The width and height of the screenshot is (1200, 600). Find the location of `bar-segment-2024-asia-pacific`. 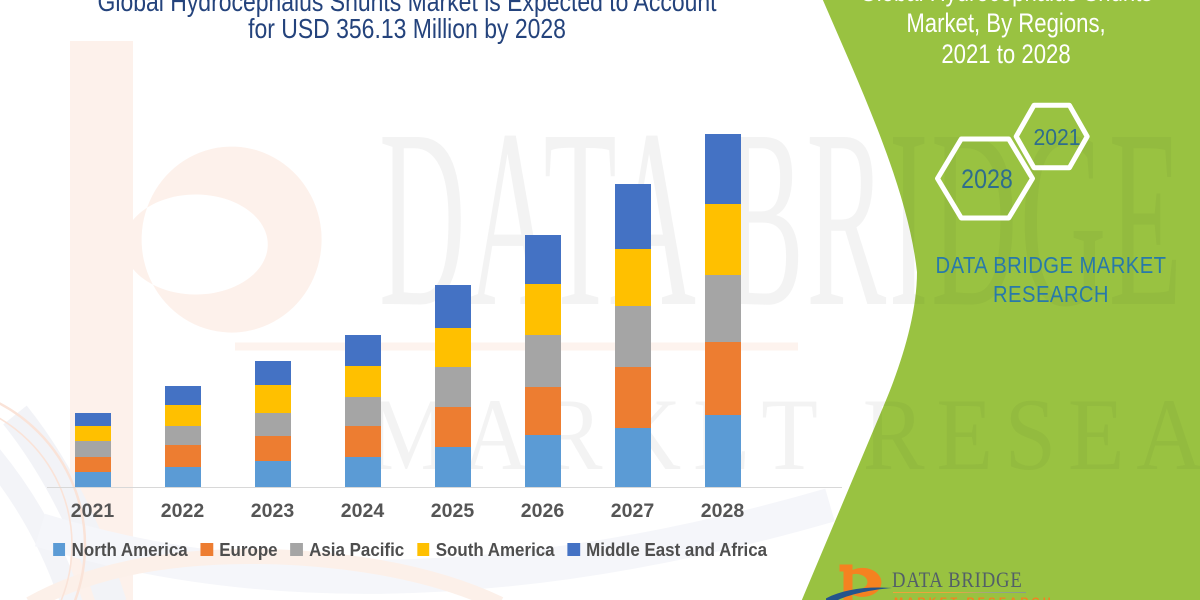

bar-segment-2024-asia-pacific is located at coordinates (362, 411).